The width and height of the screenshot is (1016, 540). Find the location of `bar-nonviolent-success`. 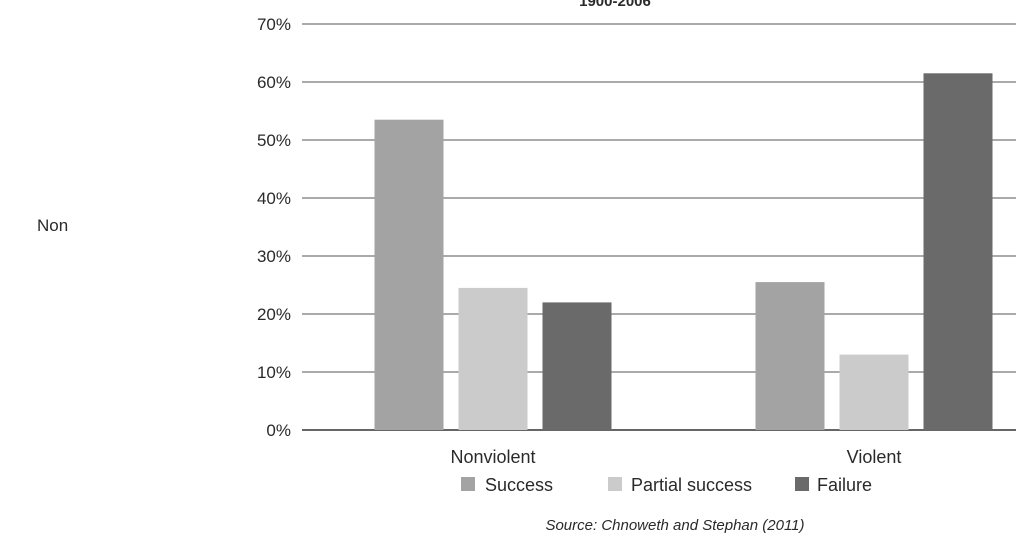

bar-nonviolent-success is located at coordinates (409, 274).